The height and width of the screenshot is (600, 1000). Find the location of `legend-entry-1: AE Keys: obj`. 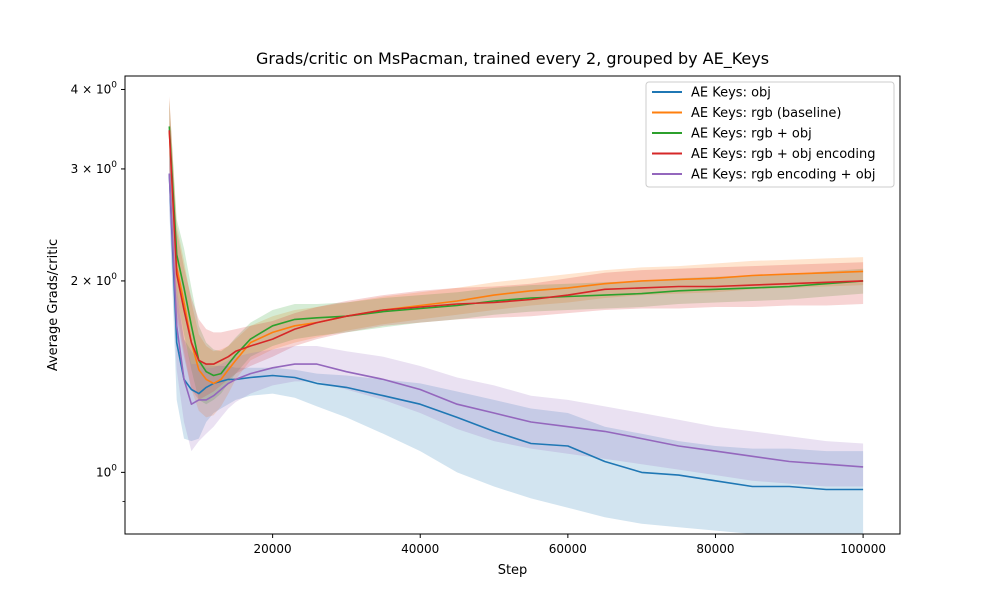

legend-entry-1: AE Keys: obj is located at coordinates (731, 93).